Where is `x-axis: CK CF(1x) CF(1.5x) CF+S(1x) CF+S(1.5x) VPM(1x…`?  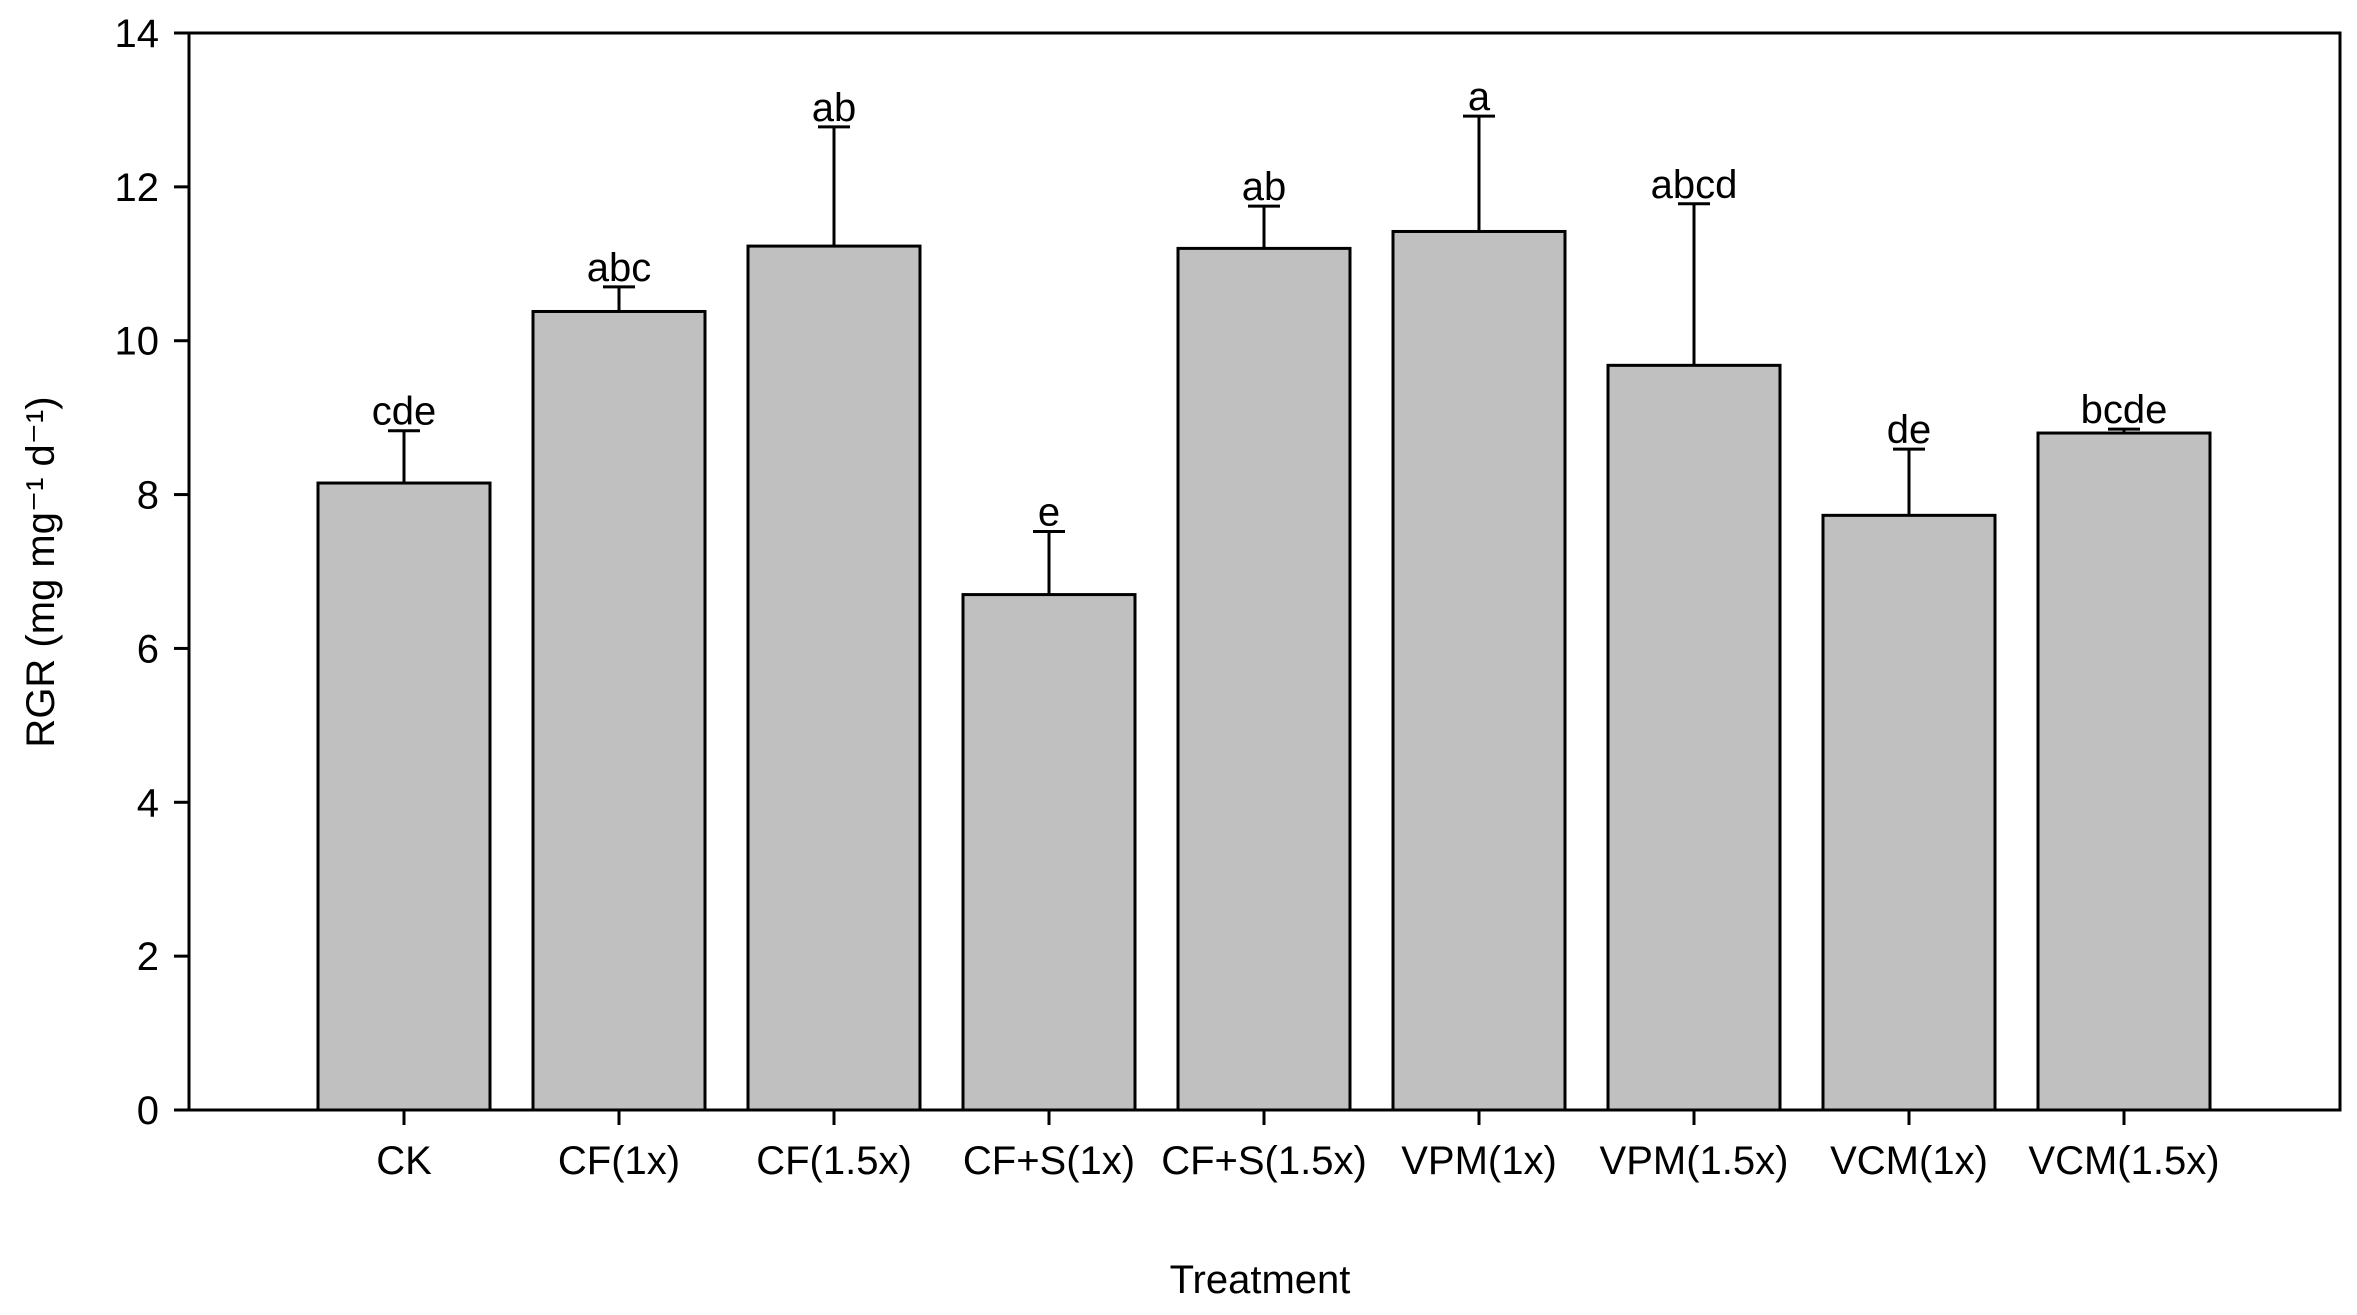
x-axis: CK CF(1x) CF(1.5x) CF+S(1x) CF+S(1.5x) VPM(1x… is located at coordinates (1298, 1146).